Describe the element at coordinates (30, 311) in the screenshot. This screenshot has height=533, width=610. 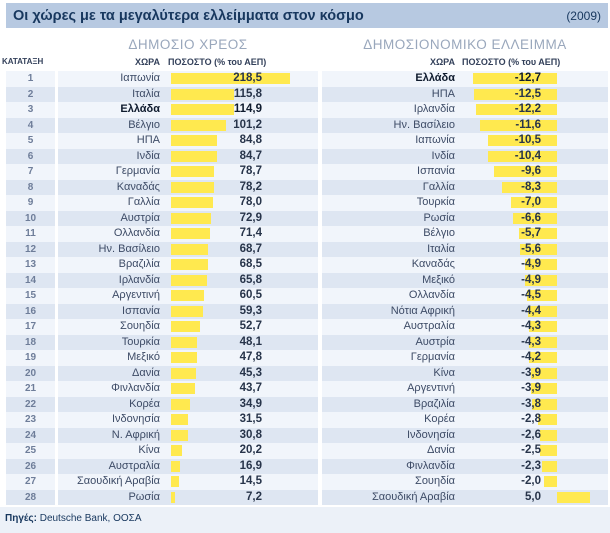
I see `rank-number: 16` at that location.